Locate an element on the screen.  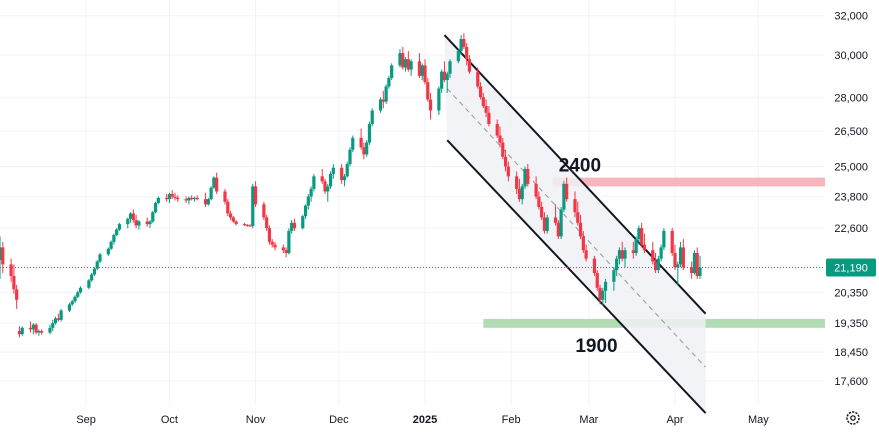
last-price-tag: 21,190 is located at coordinates (851, 267).